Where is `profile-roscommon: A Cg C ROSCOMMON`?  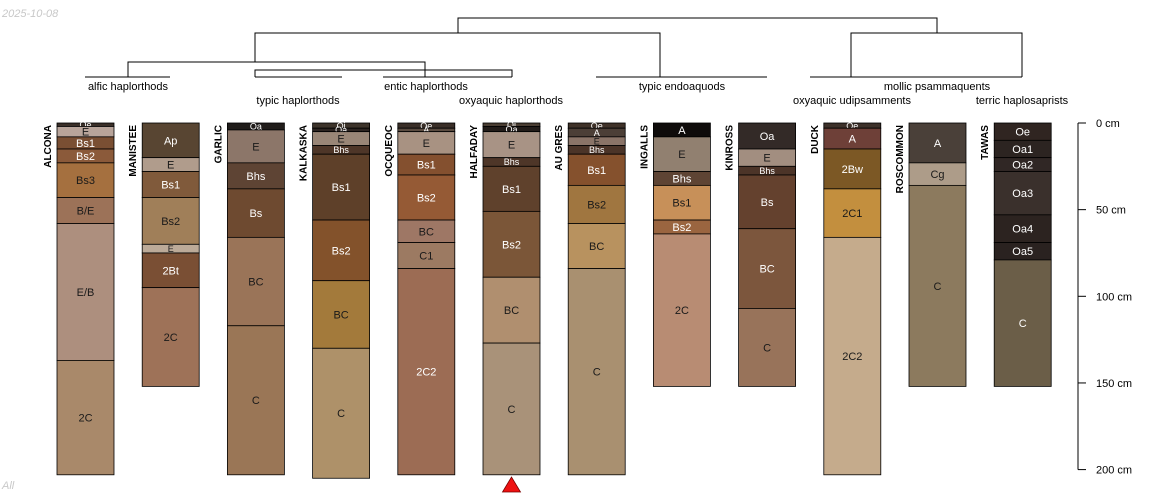
profile-roscommon: A Cg C ROSCOMMON is located at coordinates (931, 254).